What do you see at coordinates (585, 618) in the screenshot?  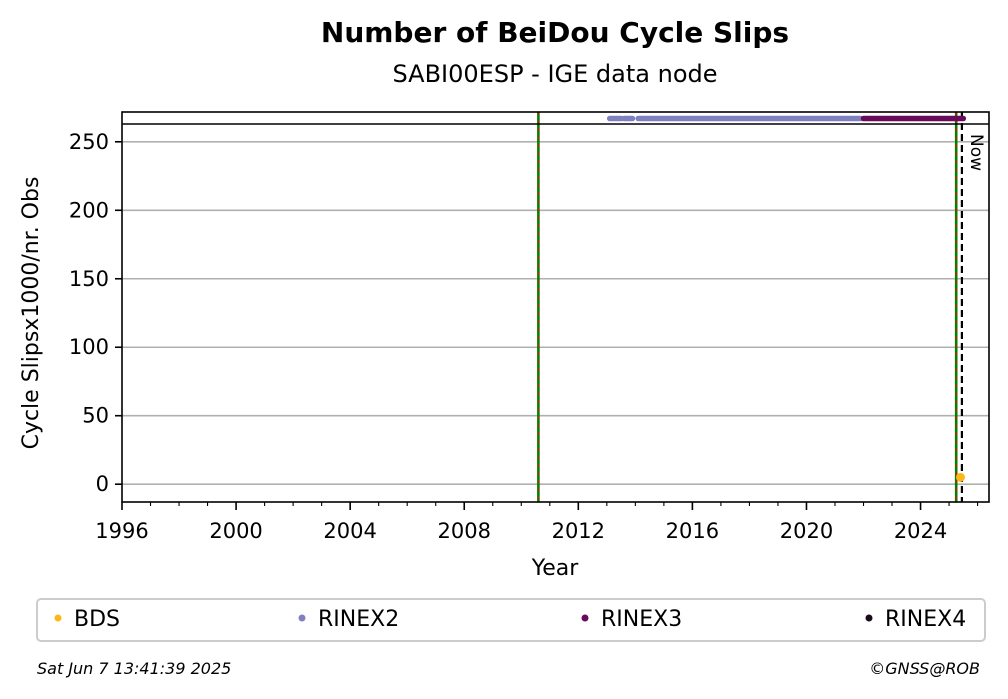 I see `legend-marker-rinex3` at bounding box center [585, 618].